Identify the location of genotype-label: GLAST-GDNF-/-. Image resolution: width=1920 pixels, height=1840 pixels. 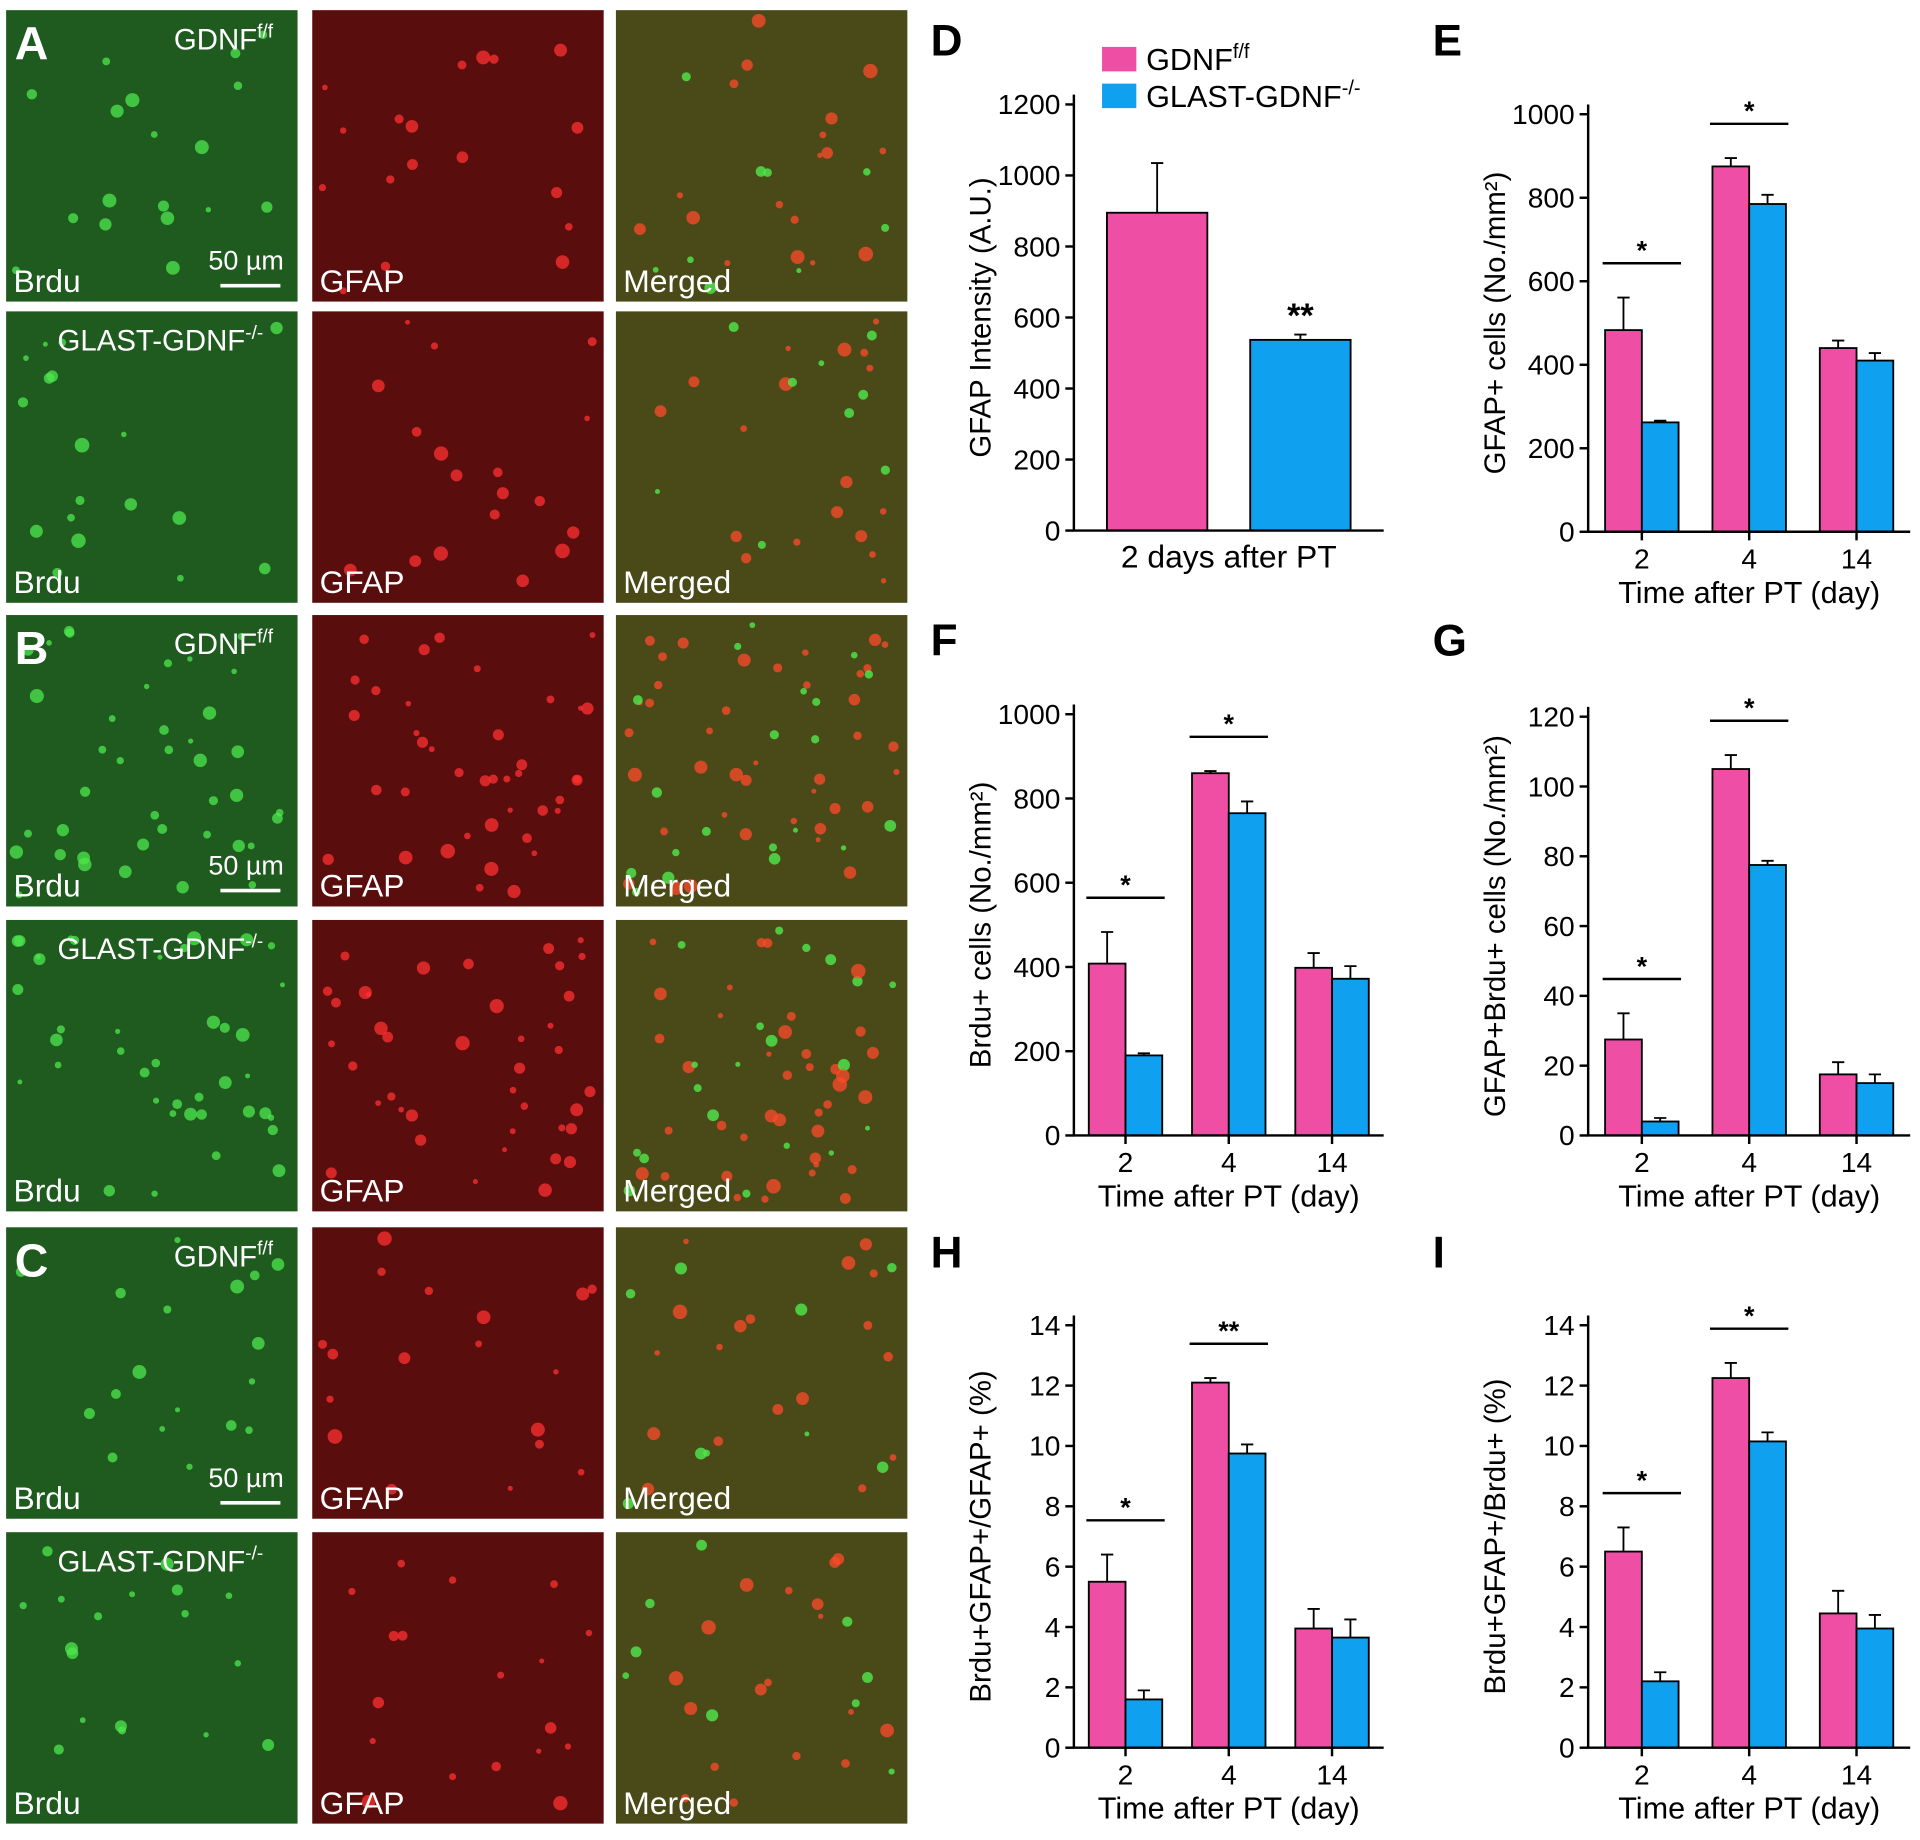
(161, 340).